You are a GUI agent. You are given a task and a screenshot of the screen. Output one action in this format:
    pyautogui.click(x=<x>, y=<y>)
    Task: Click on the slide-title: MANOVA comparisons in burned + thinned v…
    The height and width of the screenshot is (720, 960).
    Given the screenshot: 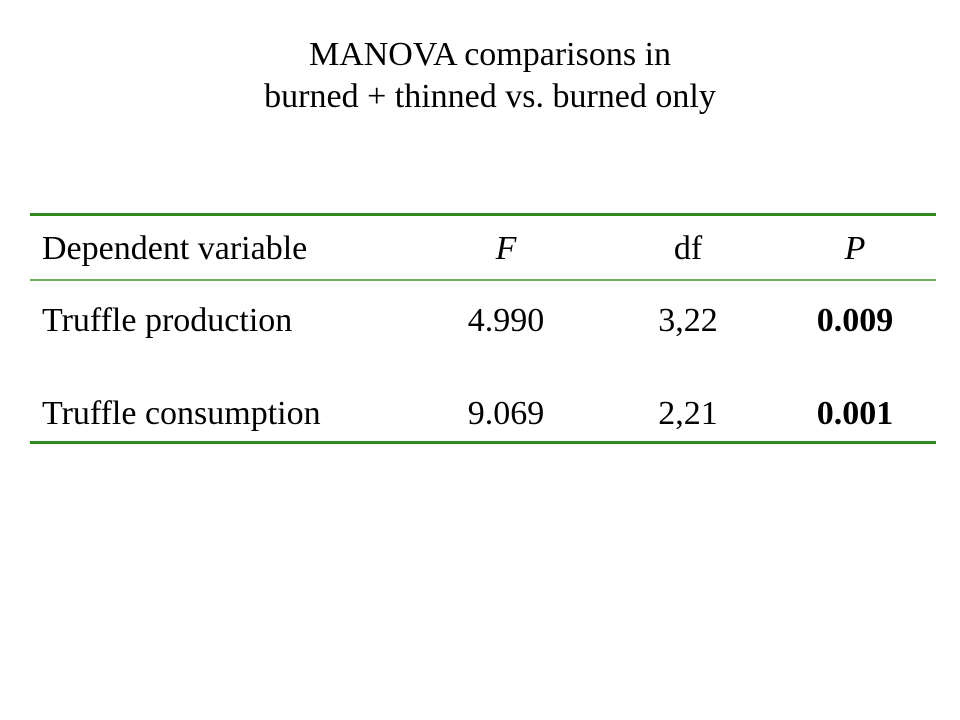 What is the action you would take?
    pyautogui.click(x=480, y=76)
    